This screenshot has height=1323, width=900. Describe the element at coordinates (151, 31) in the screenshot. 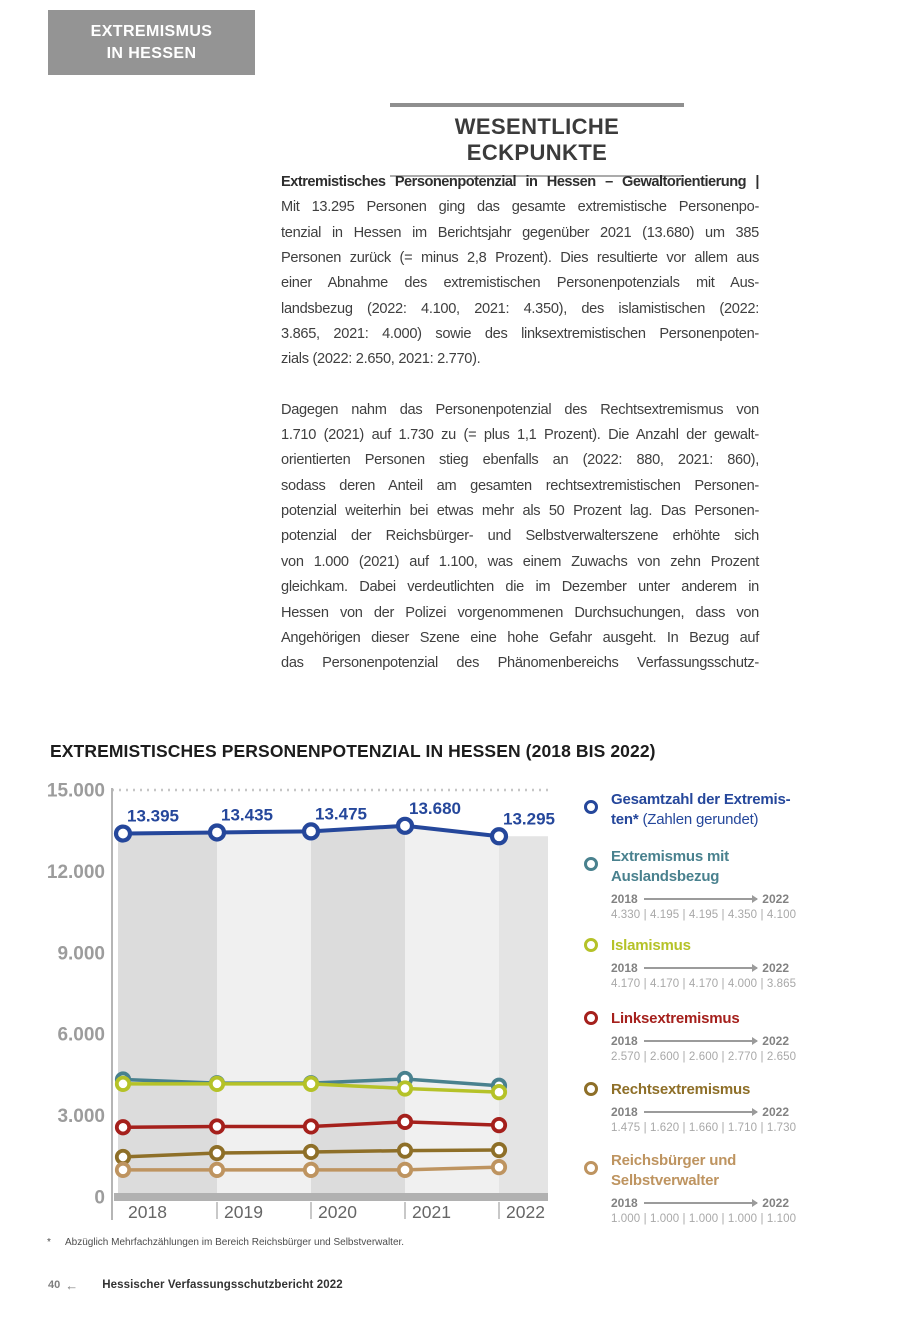

I see `chapter-tab-line1: EXTREMISMUS` at that location.